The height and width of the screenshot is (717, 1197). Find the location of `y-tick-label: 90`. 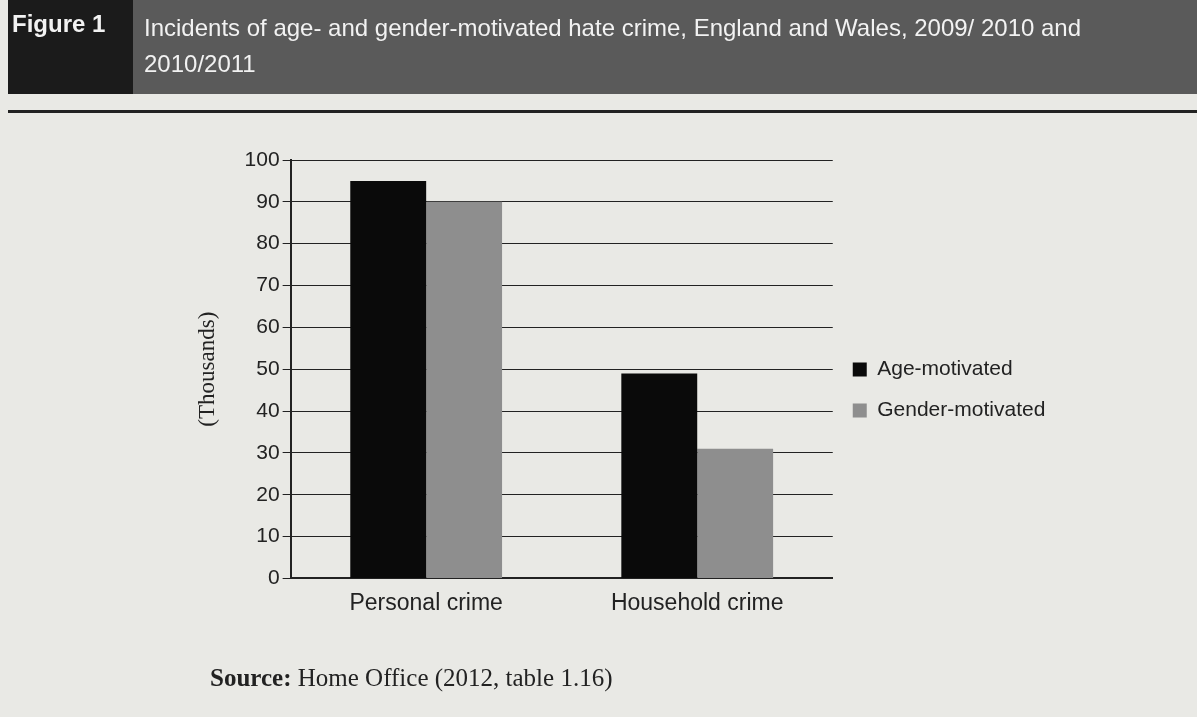

y-tick-label: 90 is located at coordinates (268, 200).